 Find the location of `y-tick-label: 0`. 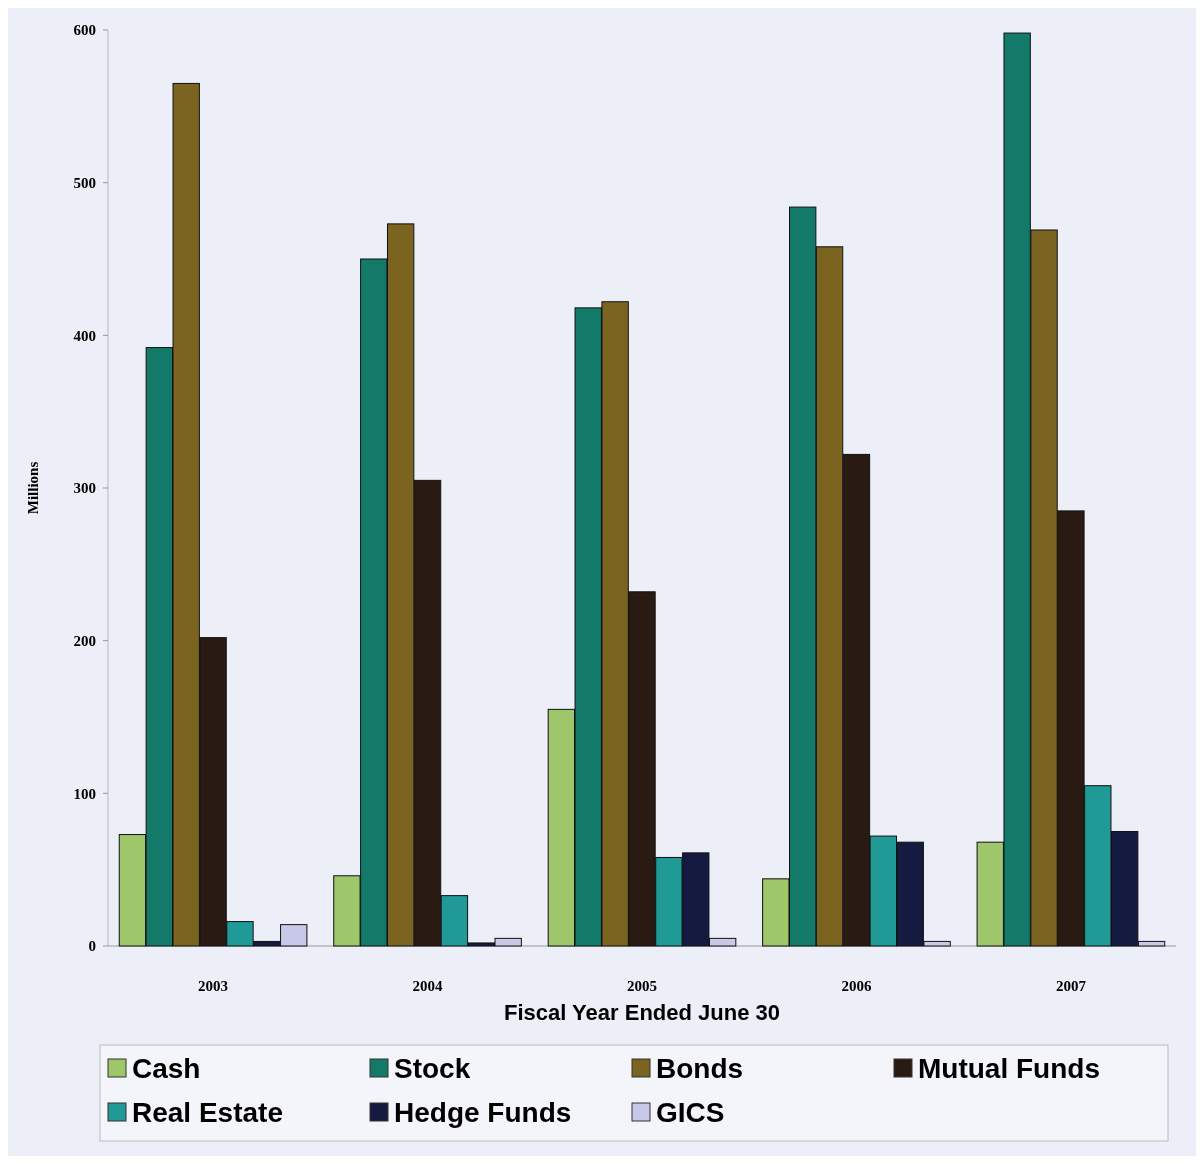

y-tick-label: 0 is located at coordinates (92, 946).